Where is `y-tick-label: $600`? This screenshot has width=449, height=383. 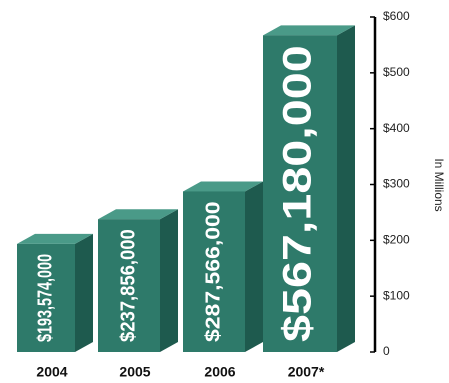
y-tick-label: $600 is located at coordinates (396, 16).